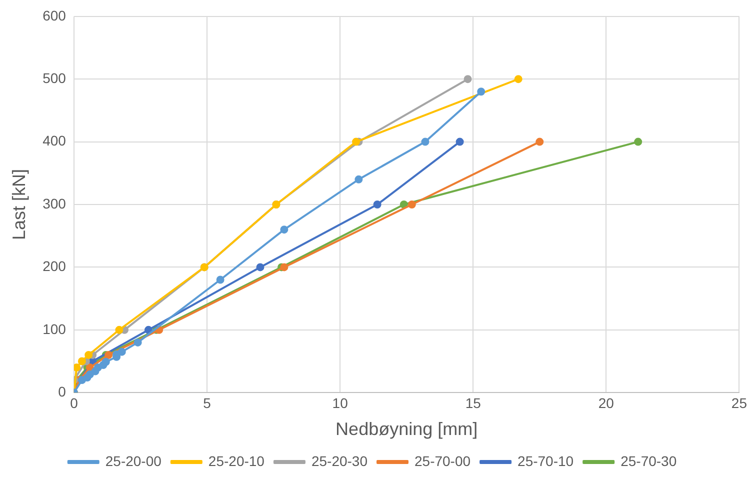  What do you see at coordinates (54, 203) in the screenshot?
I see `y-tick-label: 300` at bounding box center [54, 203].